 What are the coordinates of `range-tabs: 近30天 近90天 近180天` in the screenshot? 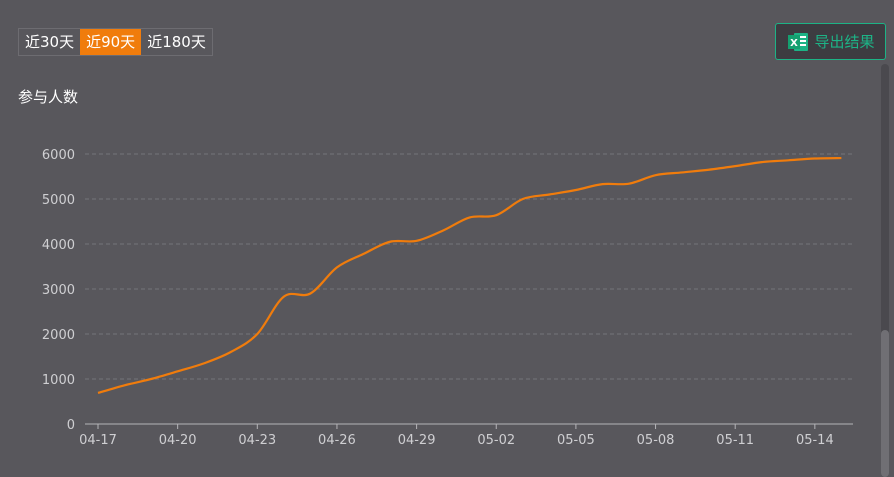 It's located at (115, 42).